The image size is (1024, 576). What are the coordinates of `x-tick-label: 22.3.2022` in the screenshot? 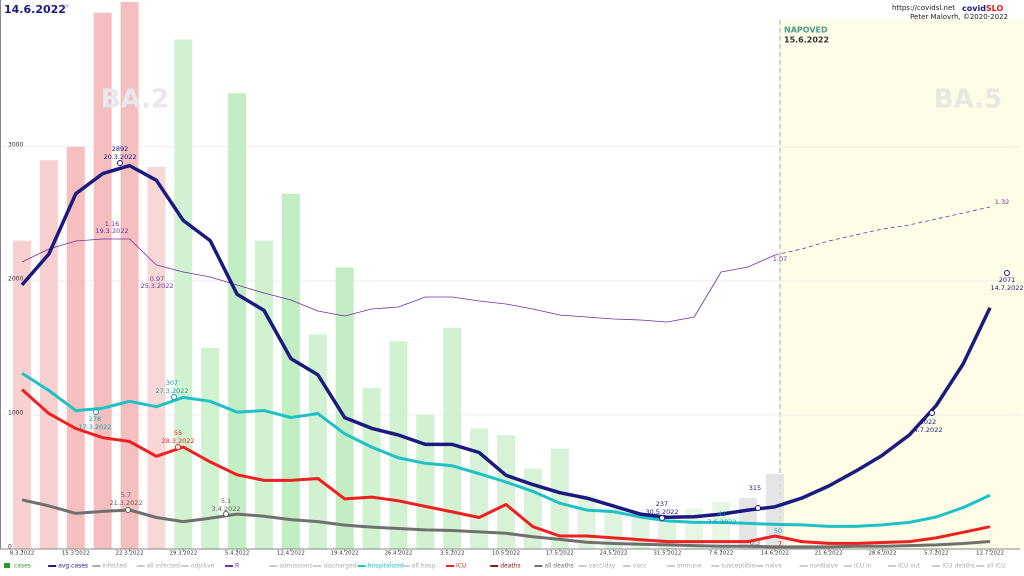 It's located at (130, 554).